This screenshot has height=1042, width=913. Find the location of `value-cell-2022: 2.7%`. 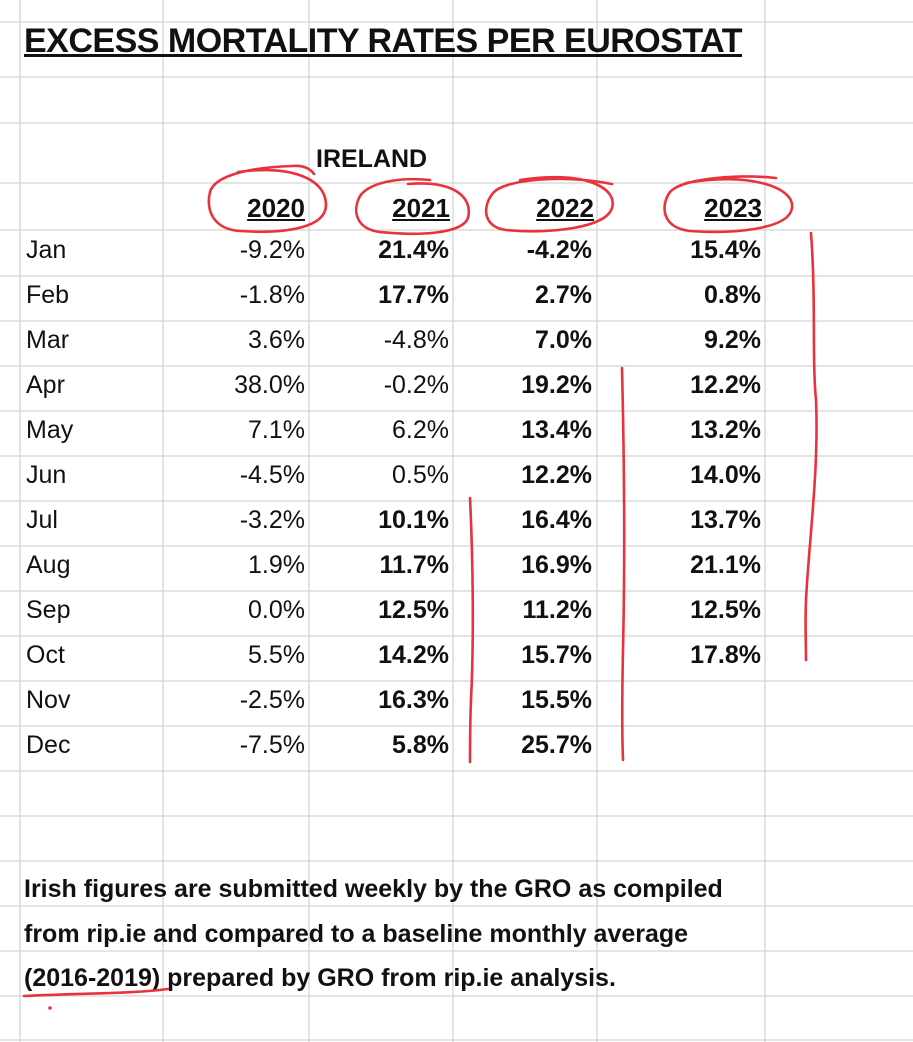

value-cell-2022: 2.7% is located at coordinates (563, 295).